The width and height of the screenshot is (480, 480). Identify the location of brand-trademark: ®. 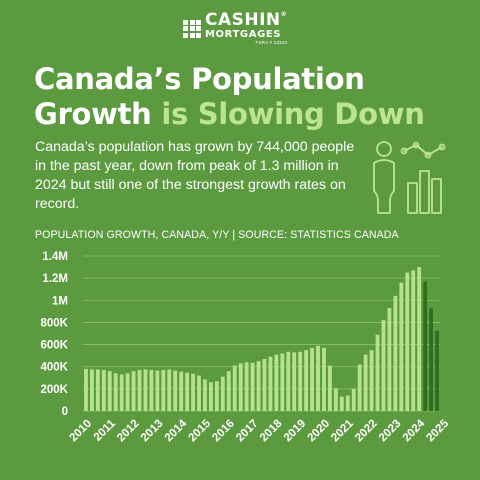
(284, 14).